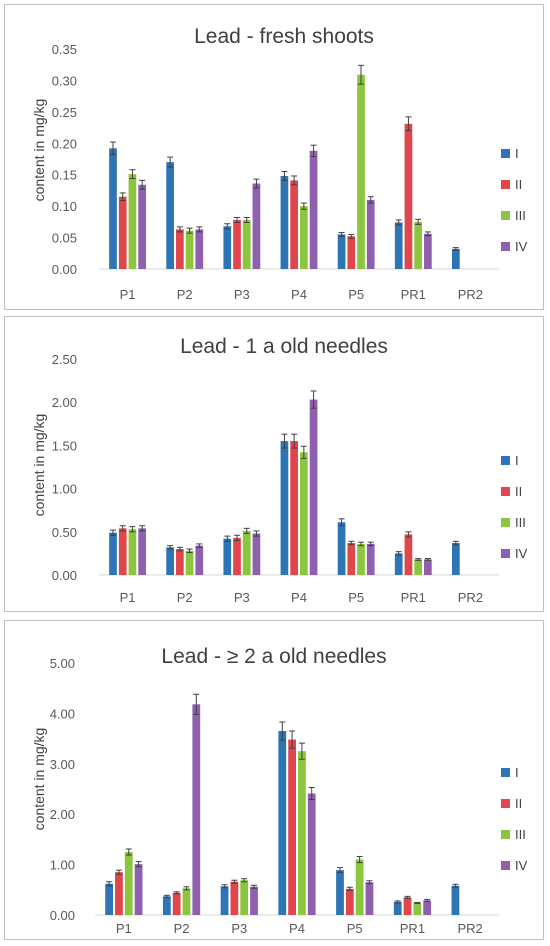 The image size is (550, 946). Describe the element at coordinates (417, 908) in the screenshot. I see `bar-III-PR1` at that location.